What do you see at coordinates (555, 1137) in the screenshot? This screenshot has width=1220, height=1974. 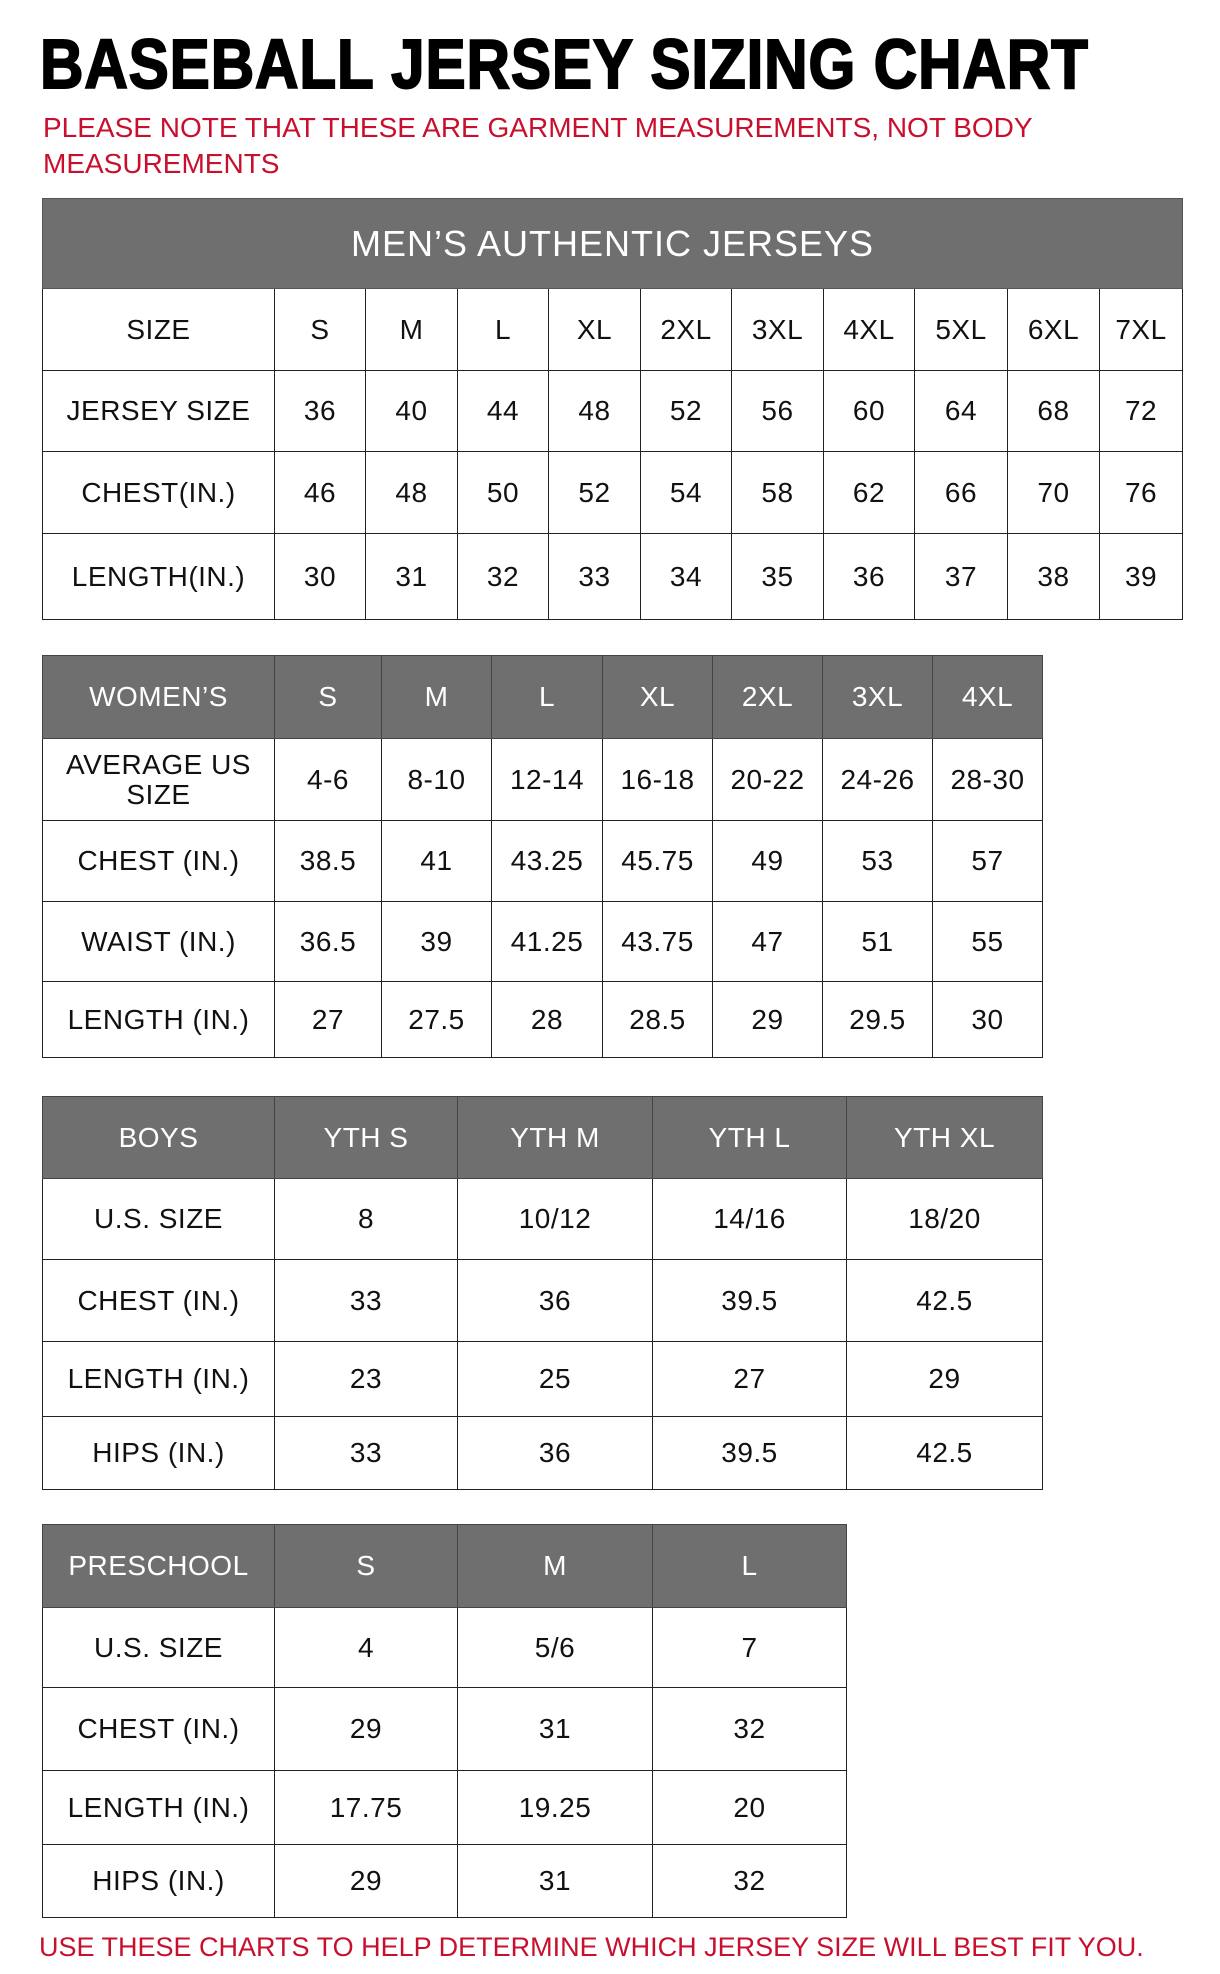 I see `table-cell: YTH M` at bounding box center [555, 1137].